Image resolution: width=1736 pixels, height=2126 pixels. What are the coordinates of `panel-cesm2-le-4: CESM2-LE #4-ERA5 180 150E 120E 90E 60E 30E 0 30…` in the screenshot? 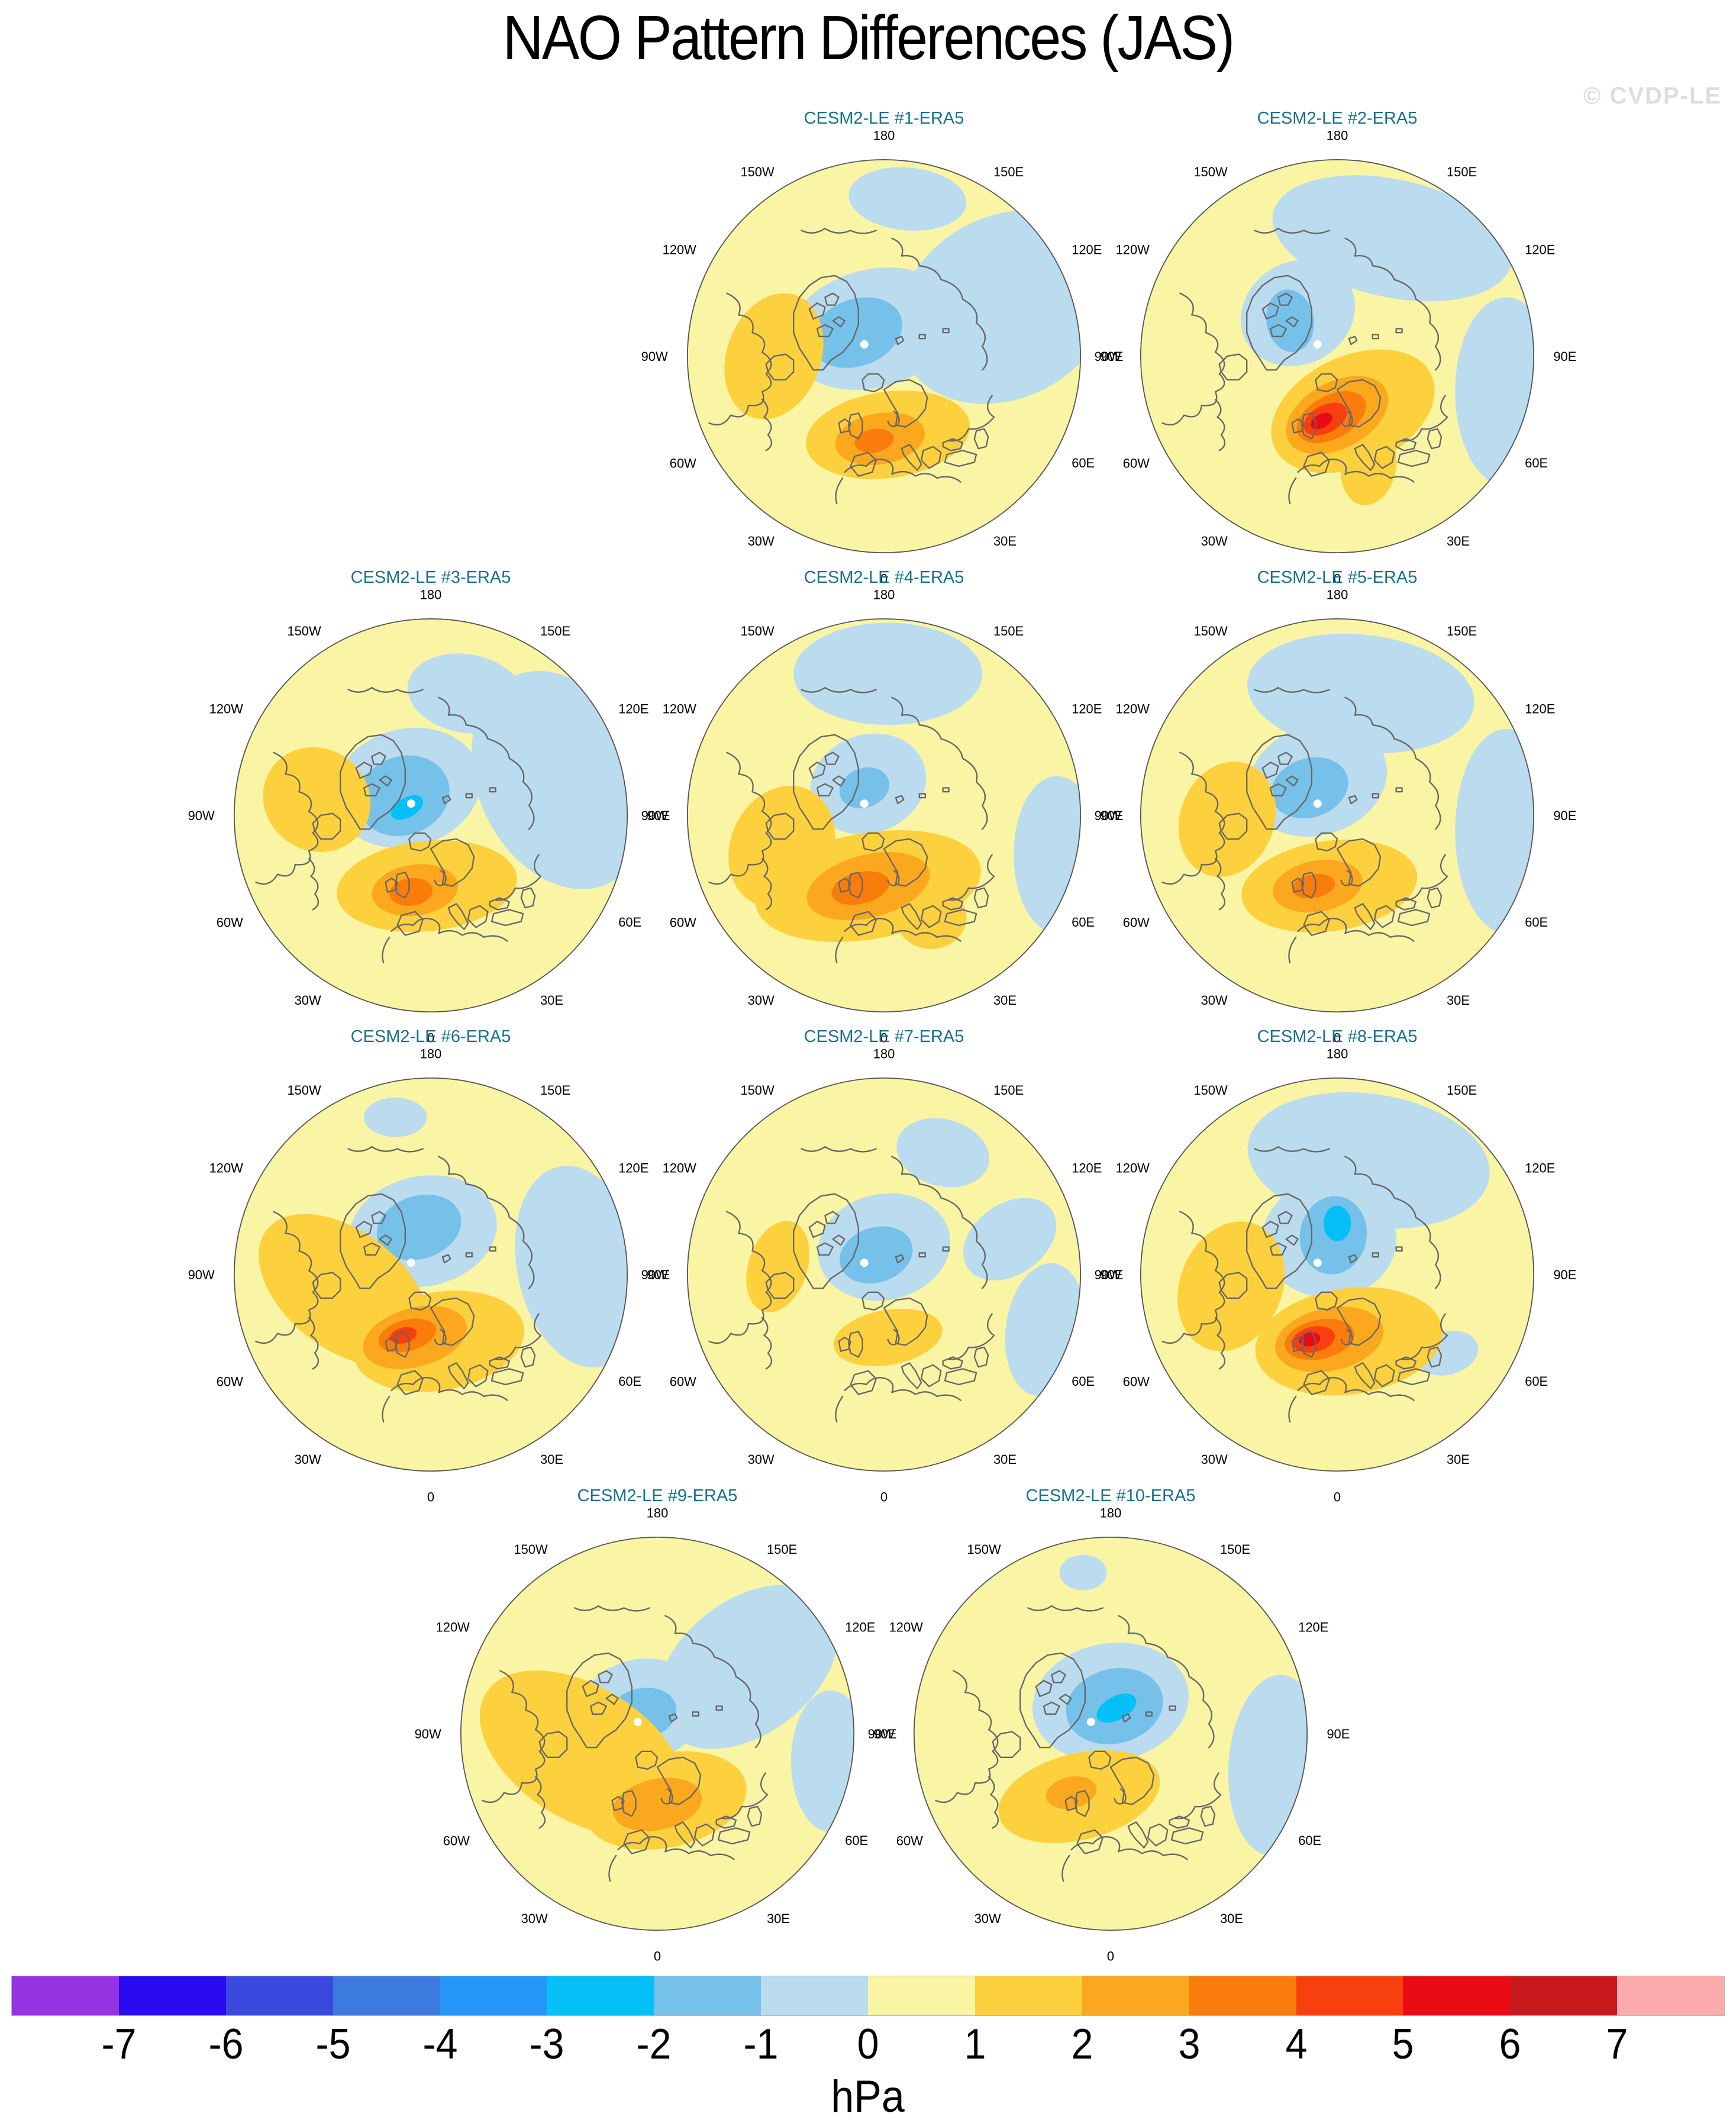 It's located at (882, 805).